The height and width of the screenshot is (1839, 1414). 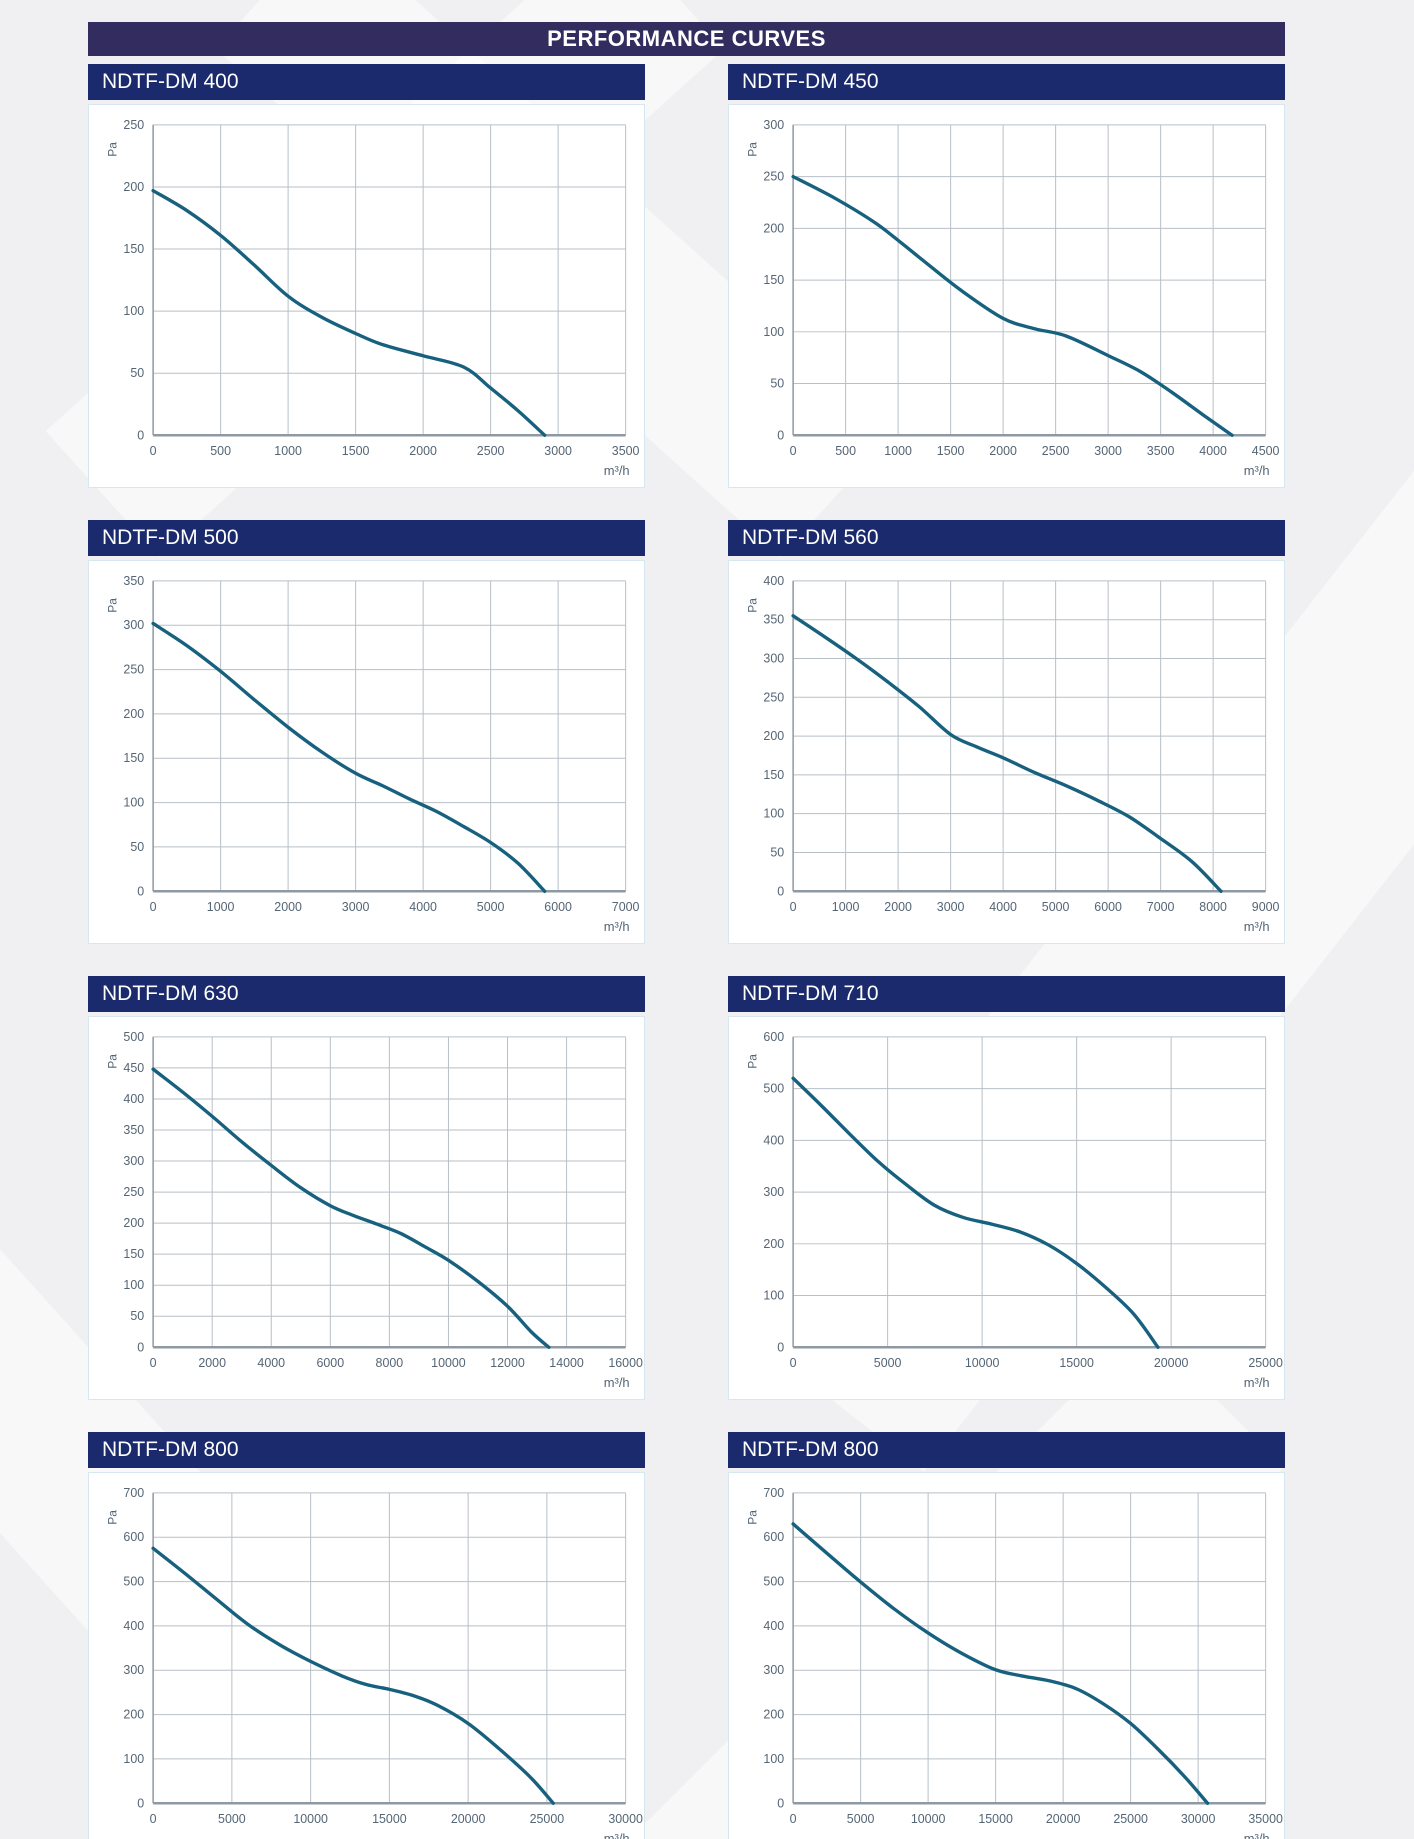 What do you see at coordinates (395, 451) in the screenshot?
I see `x-tick-labels: 0 500 1000 1500 2000 2500 3000 3500` at bounding box center [395, 451].